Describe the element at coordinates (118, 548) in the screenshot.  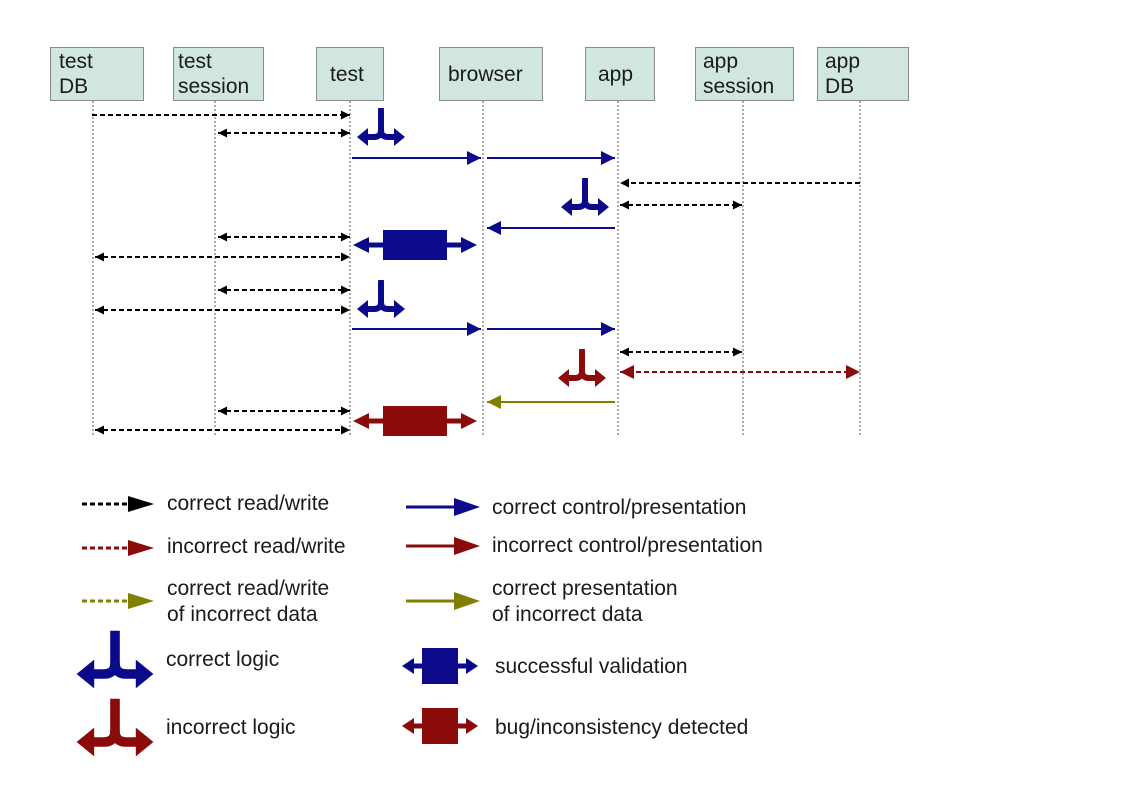
I see `legend-symbol-incorrect-read-write` at that location.